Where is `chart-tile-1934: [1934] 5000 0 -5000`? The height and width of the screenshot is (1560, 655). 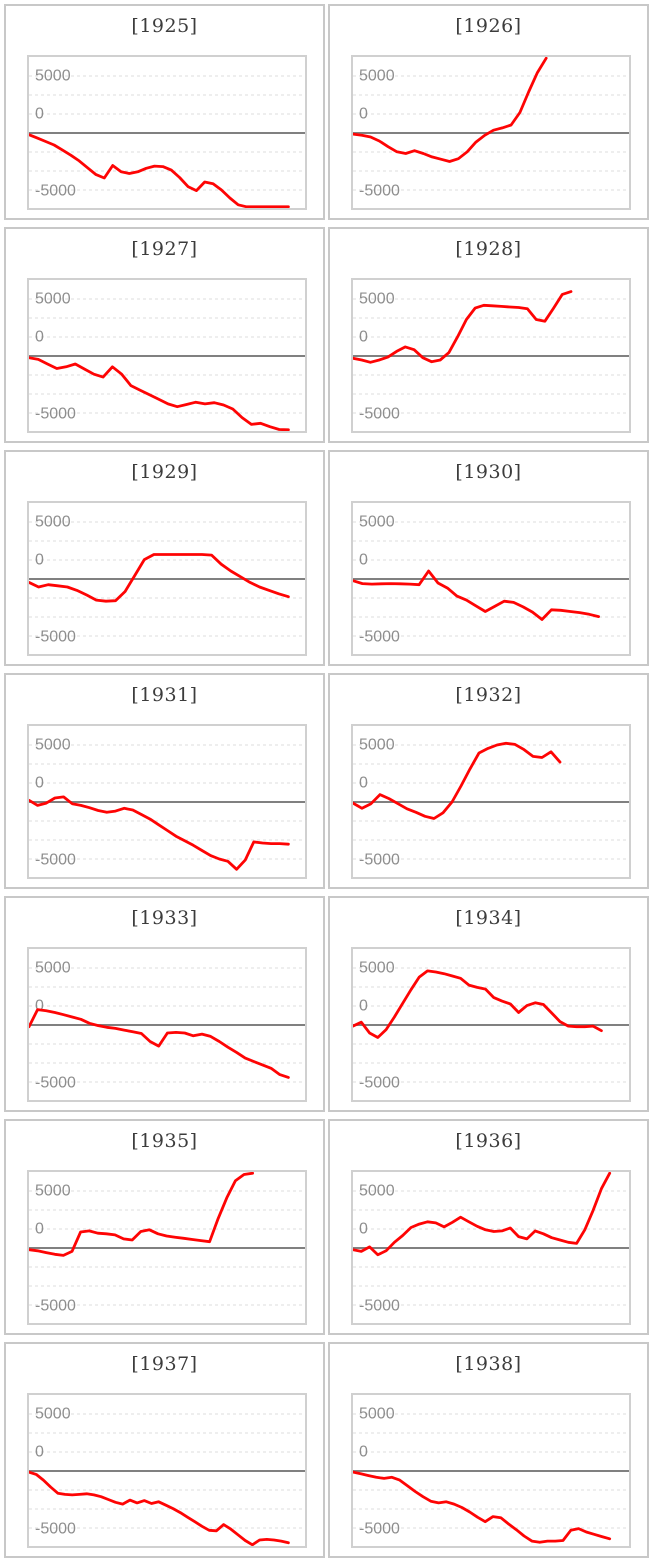 chart-tile-1934: [1934] 5000 0 -5000 is located at coordinates (488, 1004).